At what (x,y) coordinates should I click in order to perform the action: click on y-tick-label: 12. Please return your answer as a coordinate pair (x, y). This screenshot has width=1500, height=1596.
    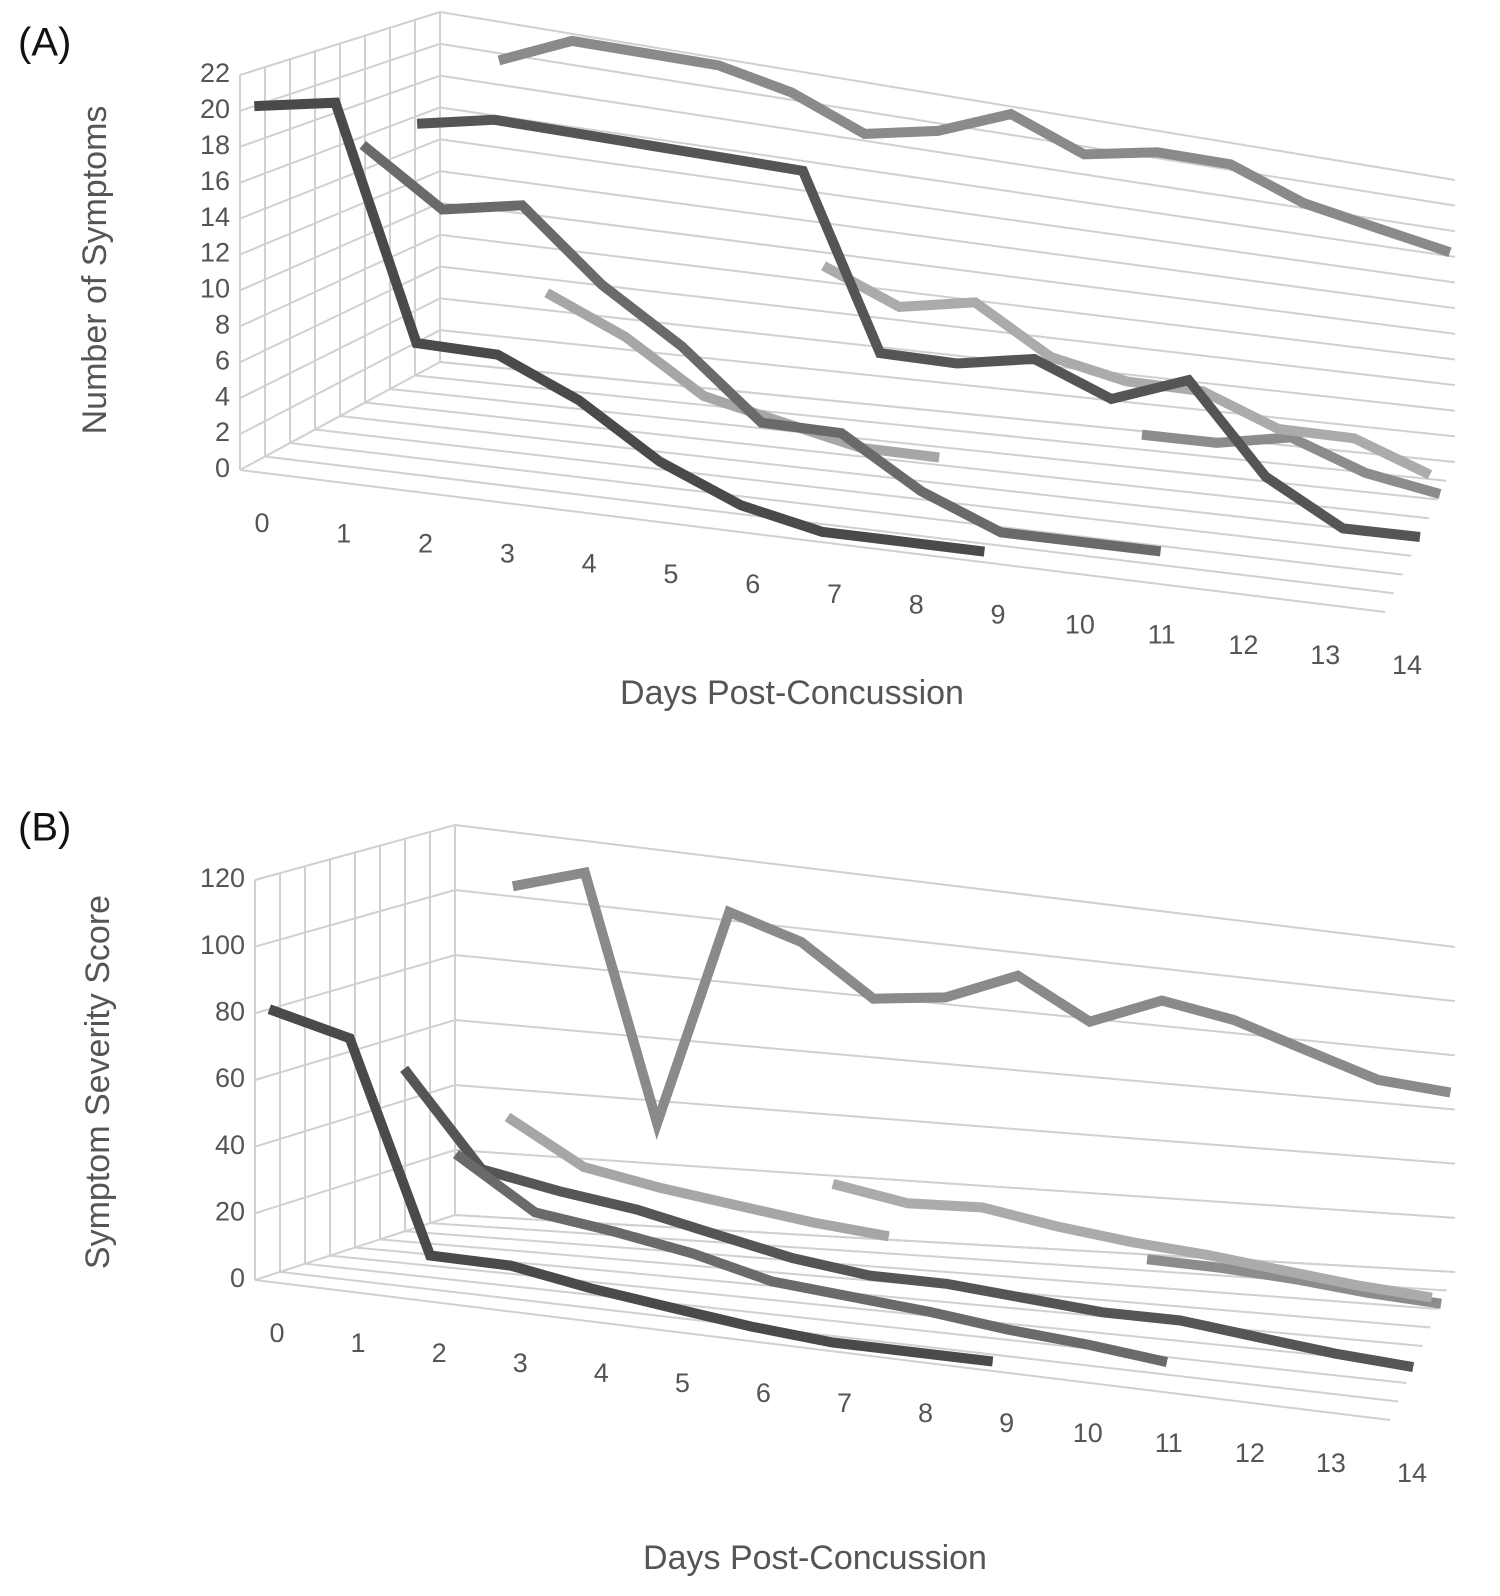
    Looking at the image, I should click on (215, 253).